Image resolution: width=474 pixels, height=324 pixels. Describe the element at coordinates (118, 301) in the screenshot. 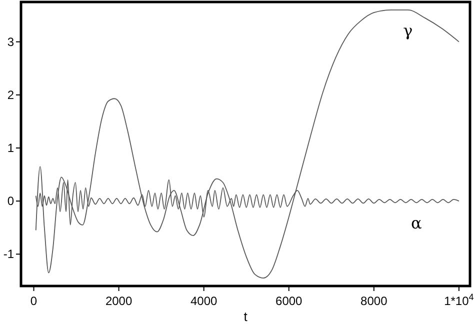

I see `x-tick-label: 2000` at that location.